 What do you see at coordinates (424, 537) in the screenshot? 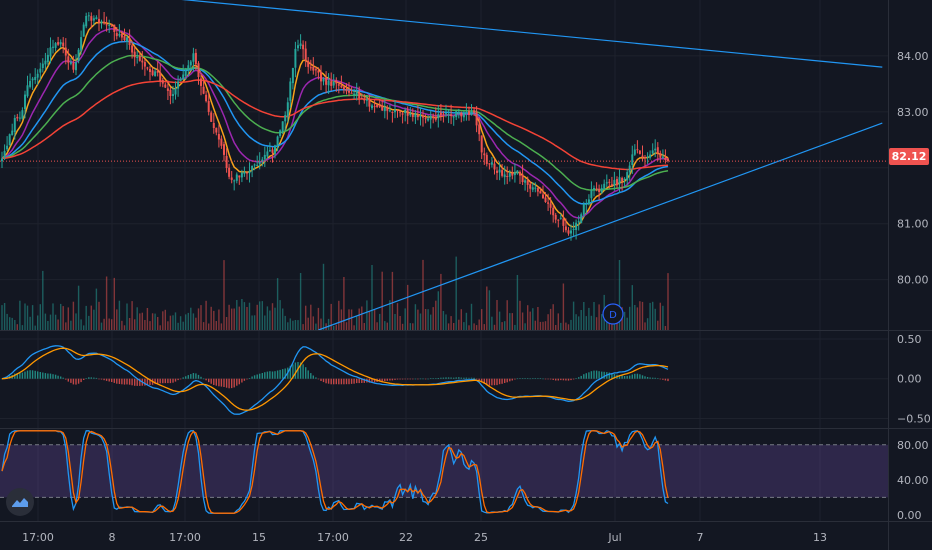
I see `time-axis: 17:00 8 17:00 15 17:00 22 25 Jul 7 13` at bounding box center [424, 537].